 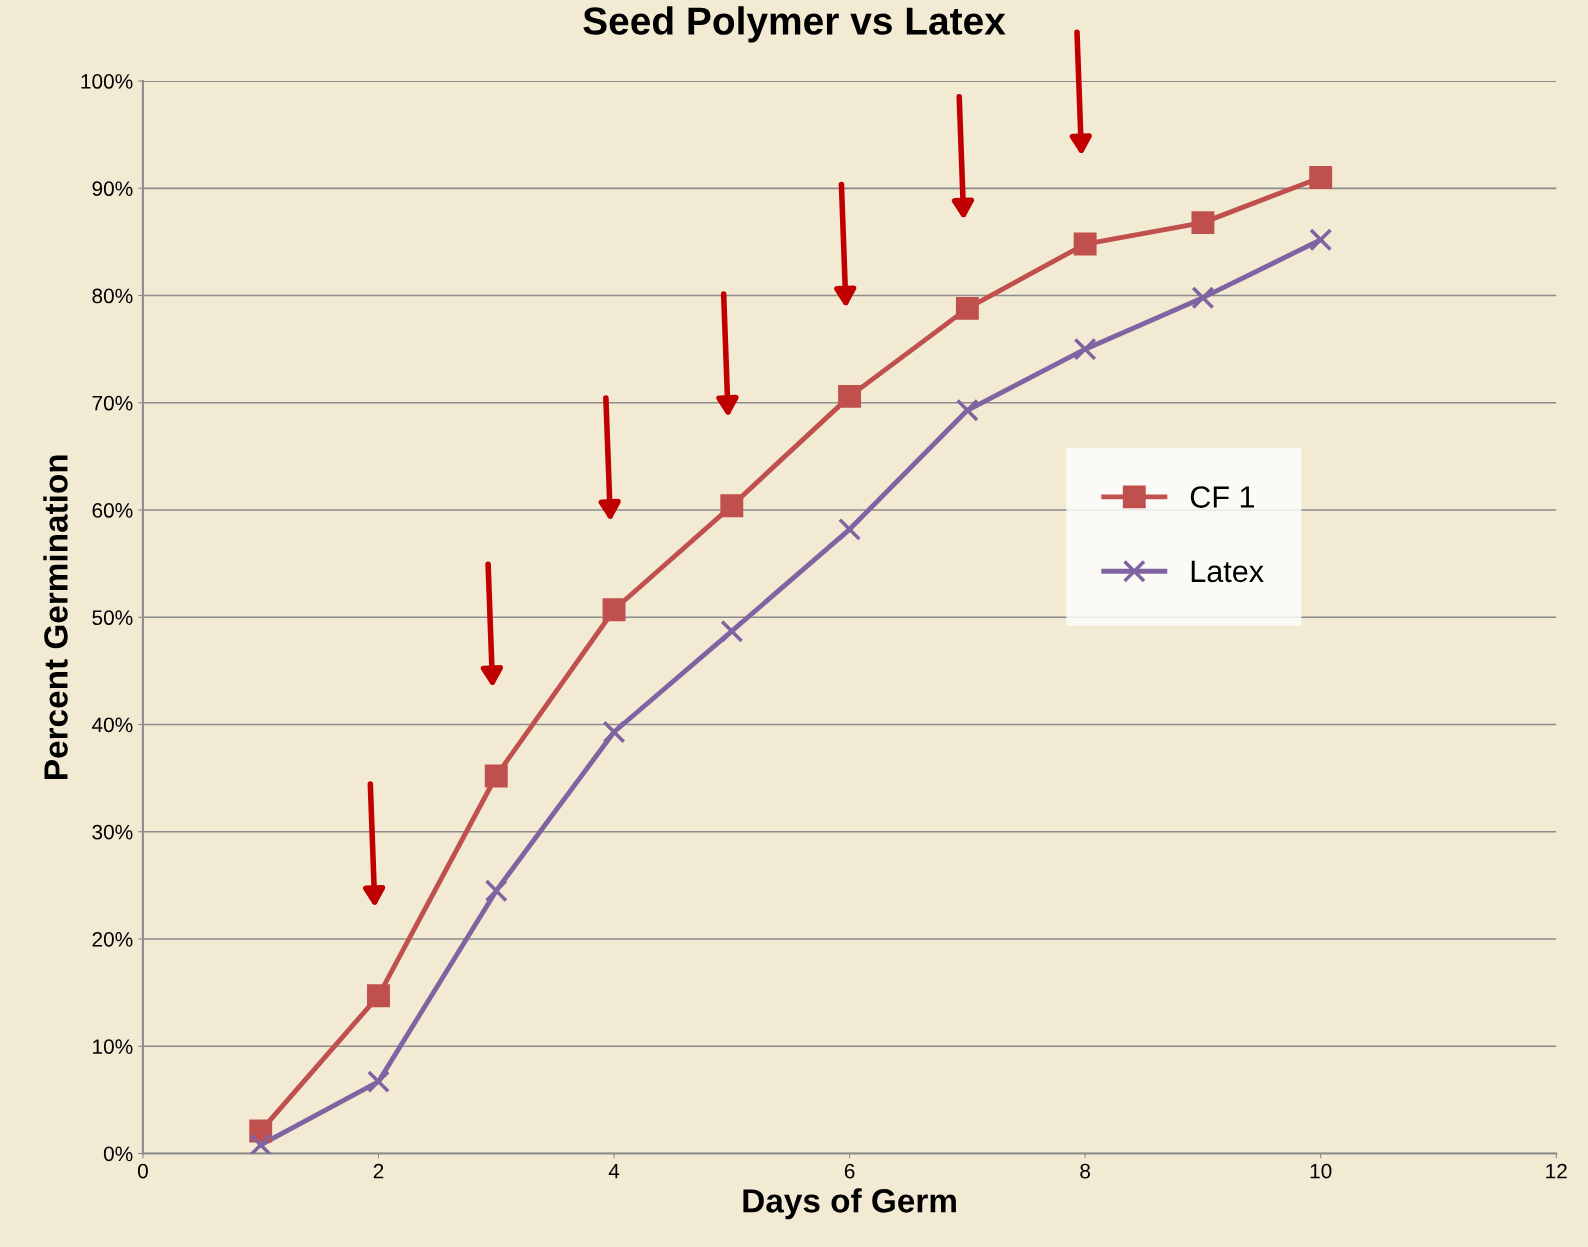 What do you see at coordinates (849, 1204) in the screenshot?
I see `x-axis-title: Days of Germ` at bounding box center [849, 1204].